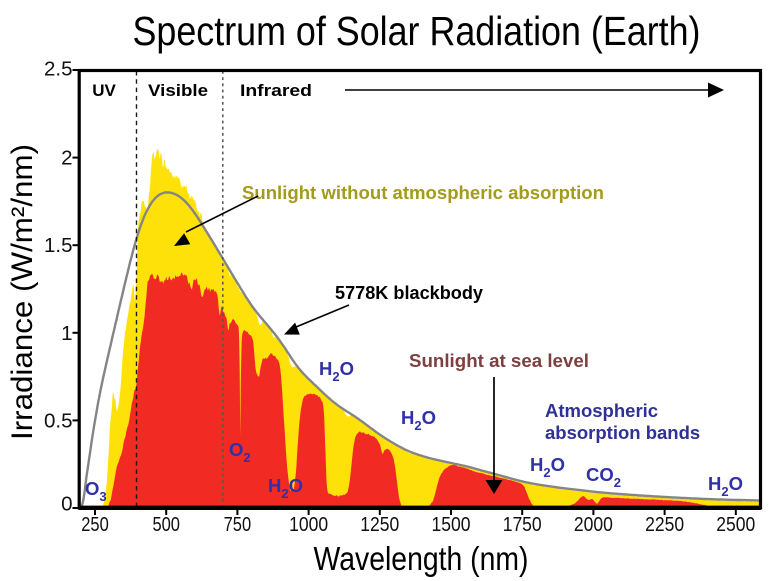 The image size is (773, 581). Describe the element at coordinates (104, 90) in the screenshot. I see `svg-text: UV` at that location.